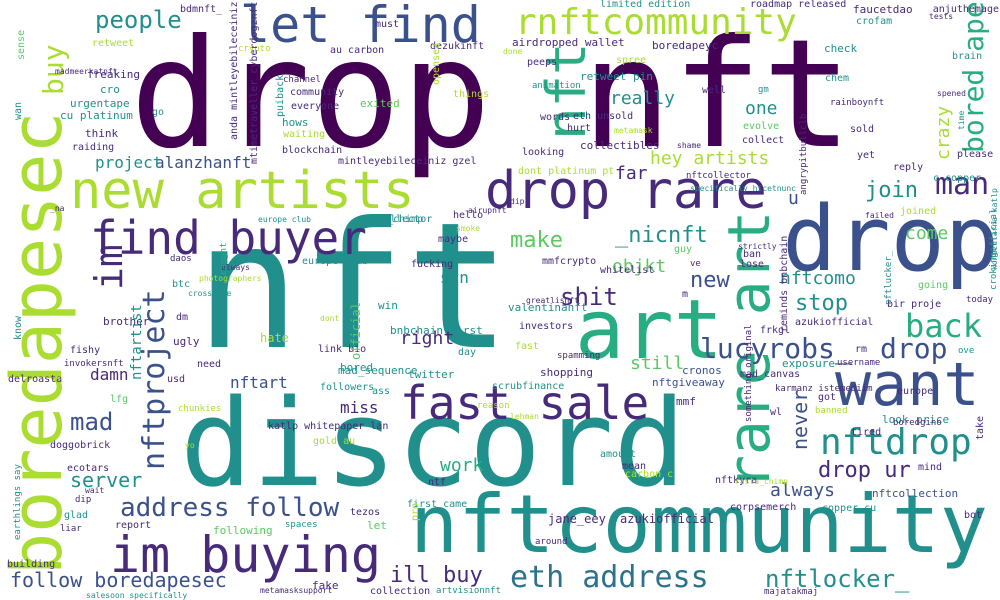 The image size is (1000, 600). What do you see at coordinates (524, 416) in the screenshot?
I see `word-lehman: lehman` at bounding box center [524, 416].